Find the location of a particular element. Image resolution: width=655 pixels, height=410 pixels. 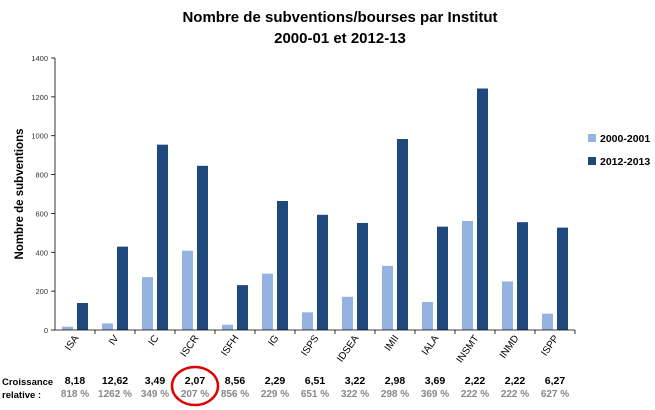

growth-percent-ISPP: 627 % is located at coordinates (555, 394).